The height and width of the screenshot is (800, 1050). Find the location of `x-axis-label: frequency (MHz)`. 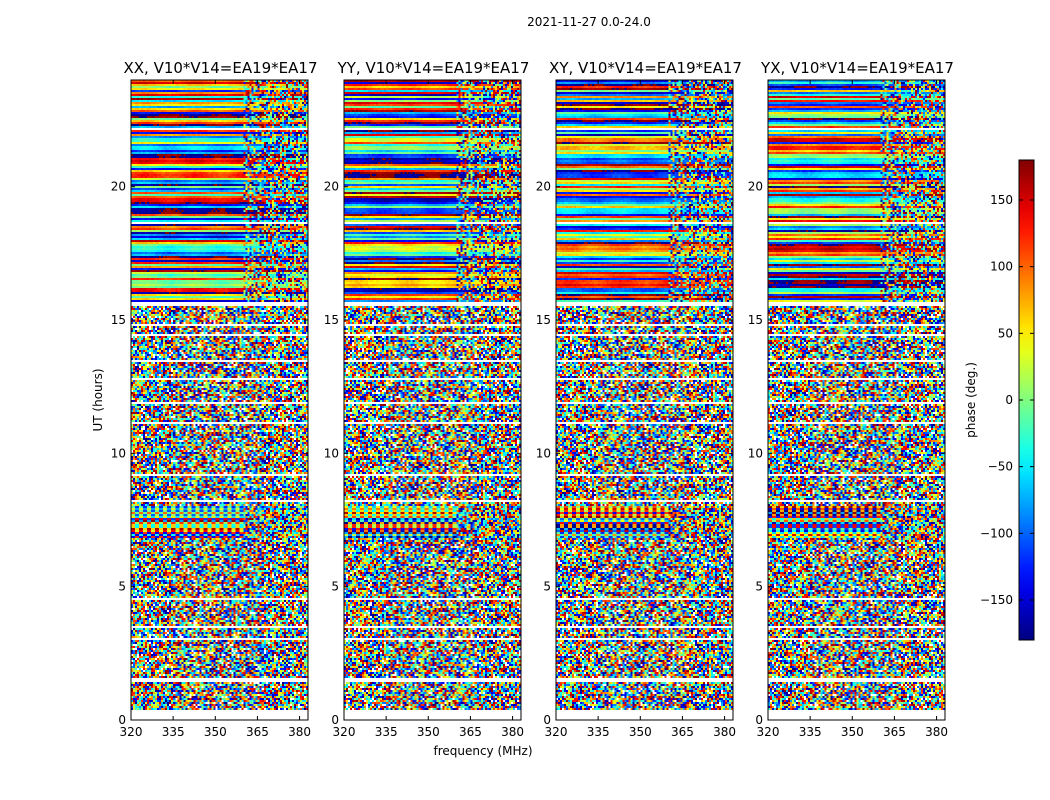

x-axis-label: frequency (MHz) is located at coordinates (482, 751).